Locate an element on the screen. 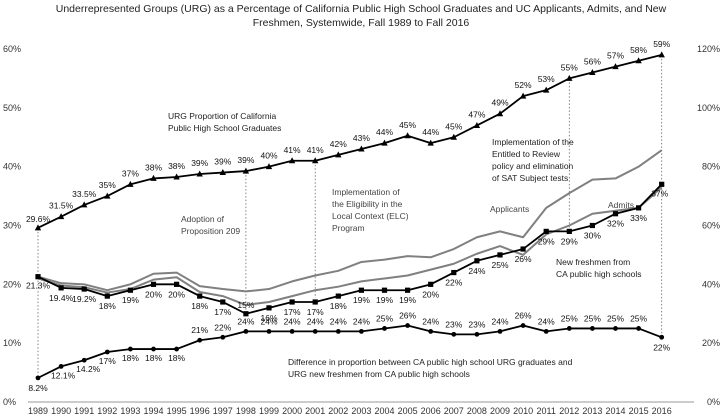  data-label-new-freshmen: 21.3% is located at coordinates (38, 286).